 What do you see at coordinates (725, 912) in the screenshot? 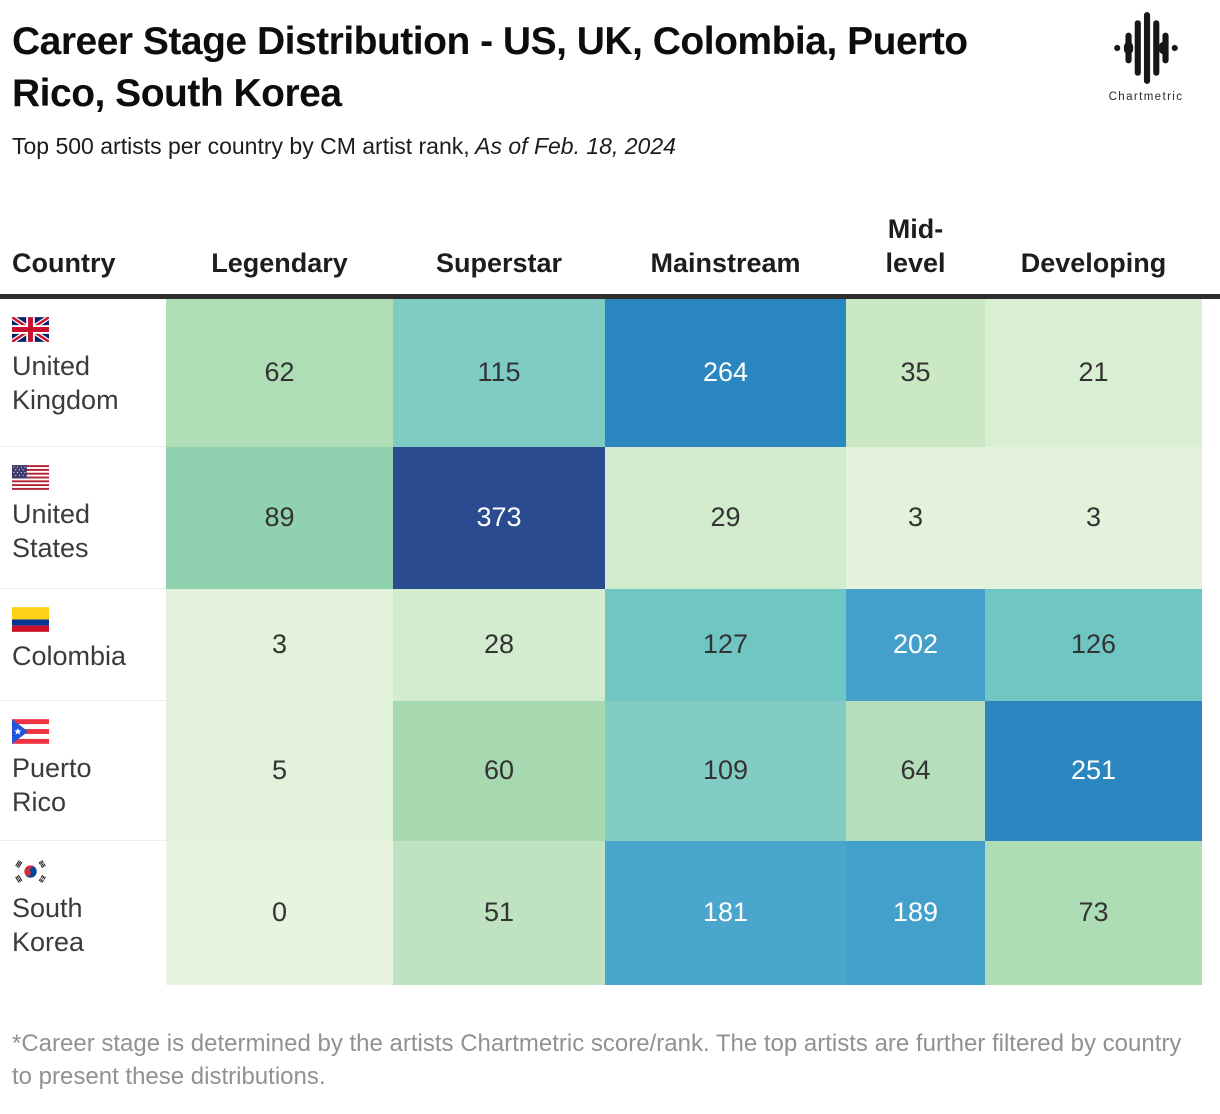
I see `heatmap-cell: 181` at bounding box center [725, 912].